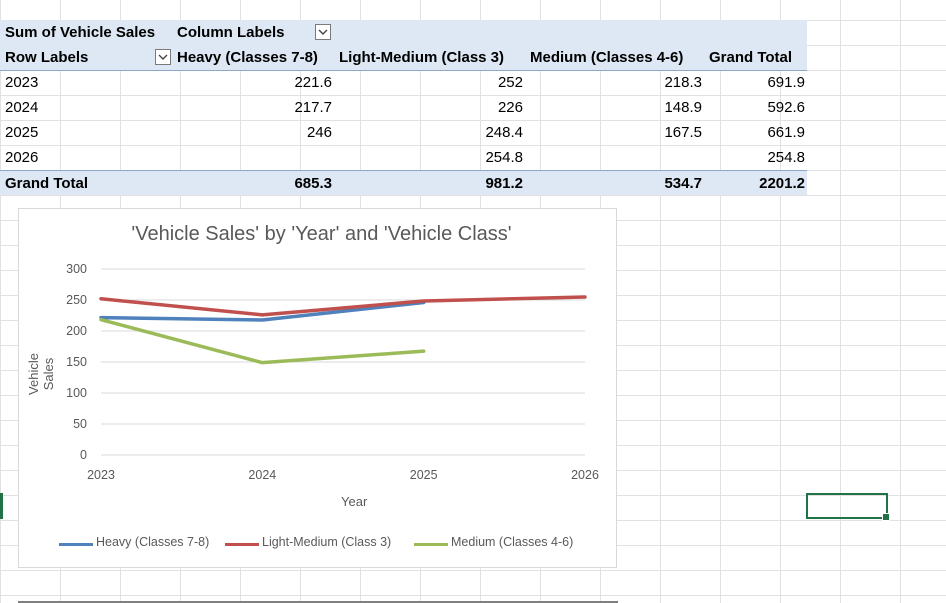 The image size is (946, 603). I want to click on y-tick-label: 200, so click(76, 331).